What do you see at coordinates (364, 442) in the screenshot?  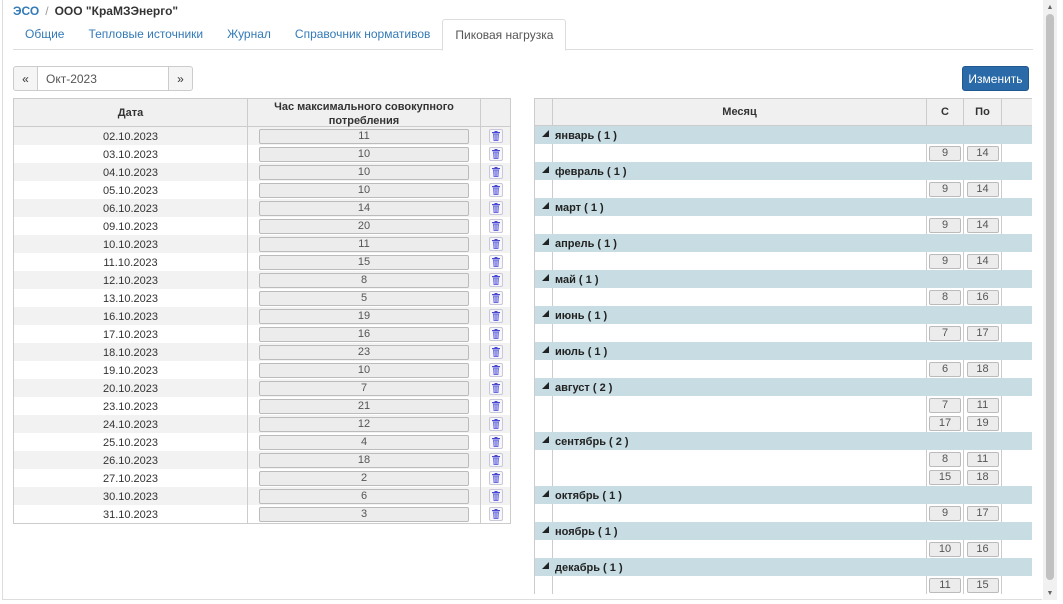 I see `peak-hour-input: 4` at bounding box center [364, 442].